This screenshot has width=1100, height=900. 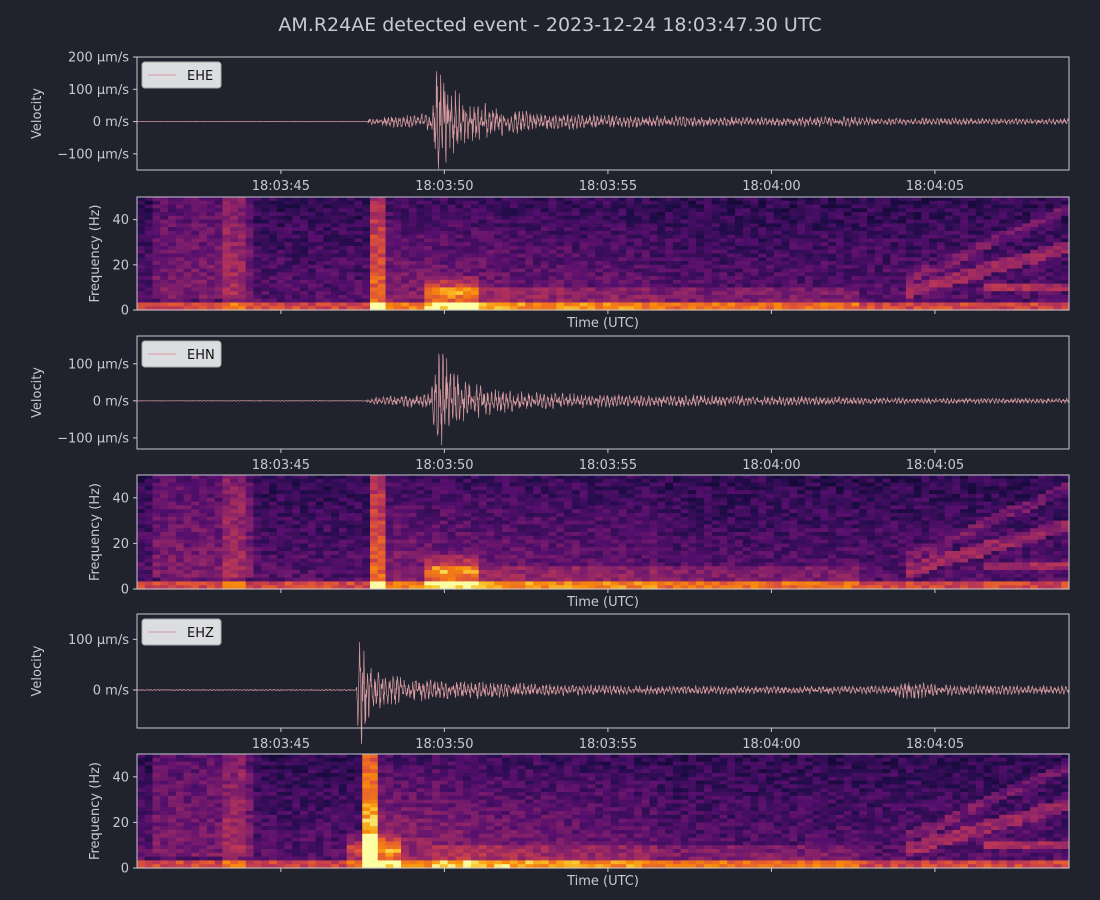 I want to click on waveform-trace-ehn, so click(x=603, y=399).